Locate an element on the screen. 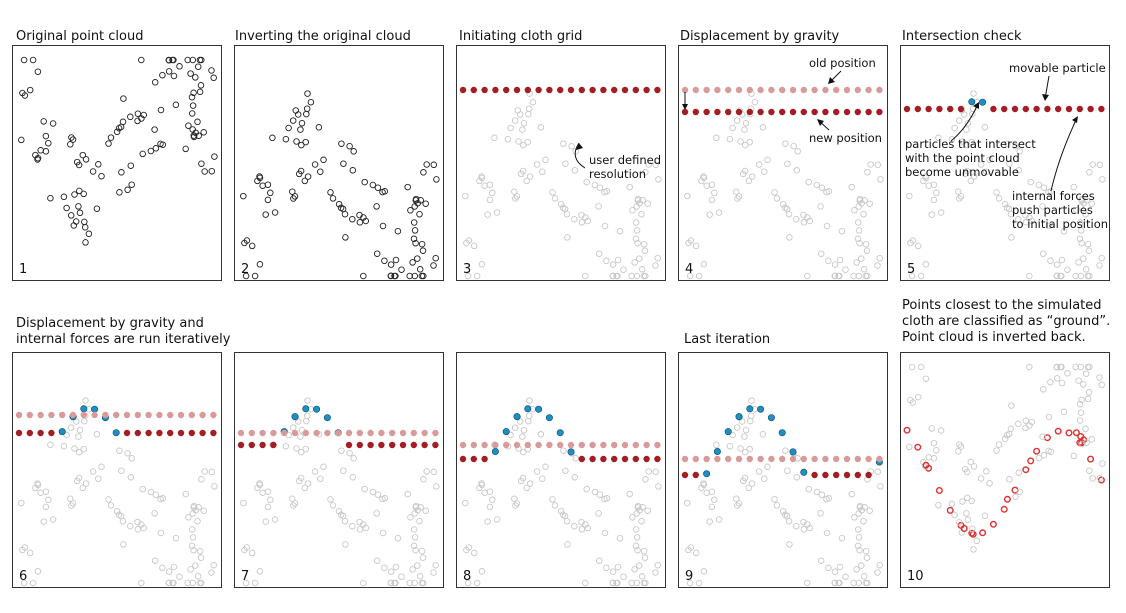 Image resolution: width=1126 pixels, height=613 pixels. panel-6: 6 is located at coordinates (117, 470).